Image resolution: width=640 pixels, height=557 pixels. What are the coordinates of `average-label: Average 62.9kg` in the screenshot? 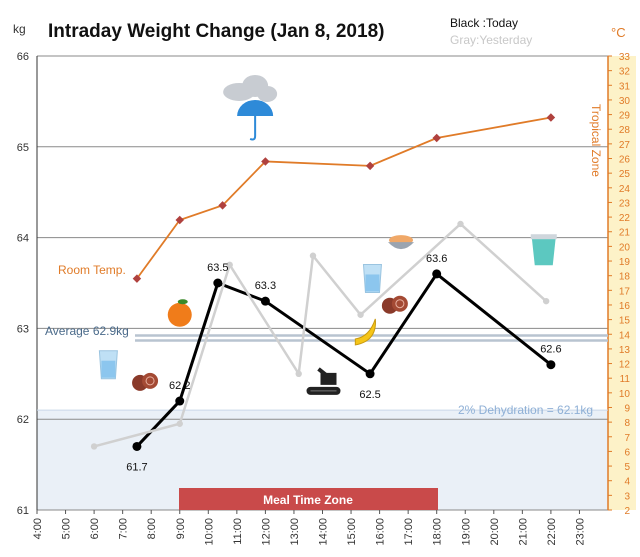 It's located at (87, 331).